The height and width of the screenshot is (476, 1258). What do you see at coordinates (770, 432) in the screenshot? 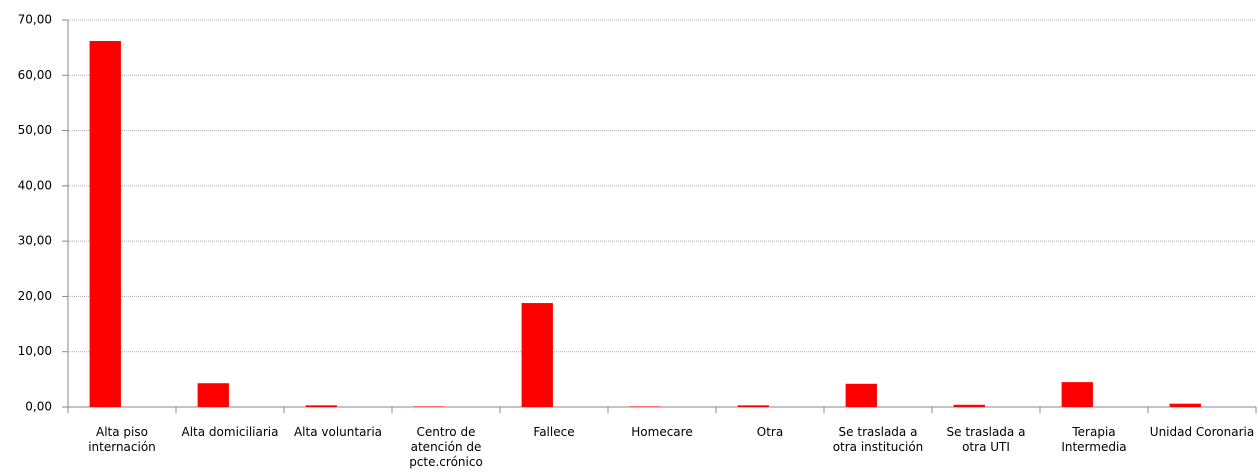
I see `x-tick-label: Otra` at bounding box center [770, 432].